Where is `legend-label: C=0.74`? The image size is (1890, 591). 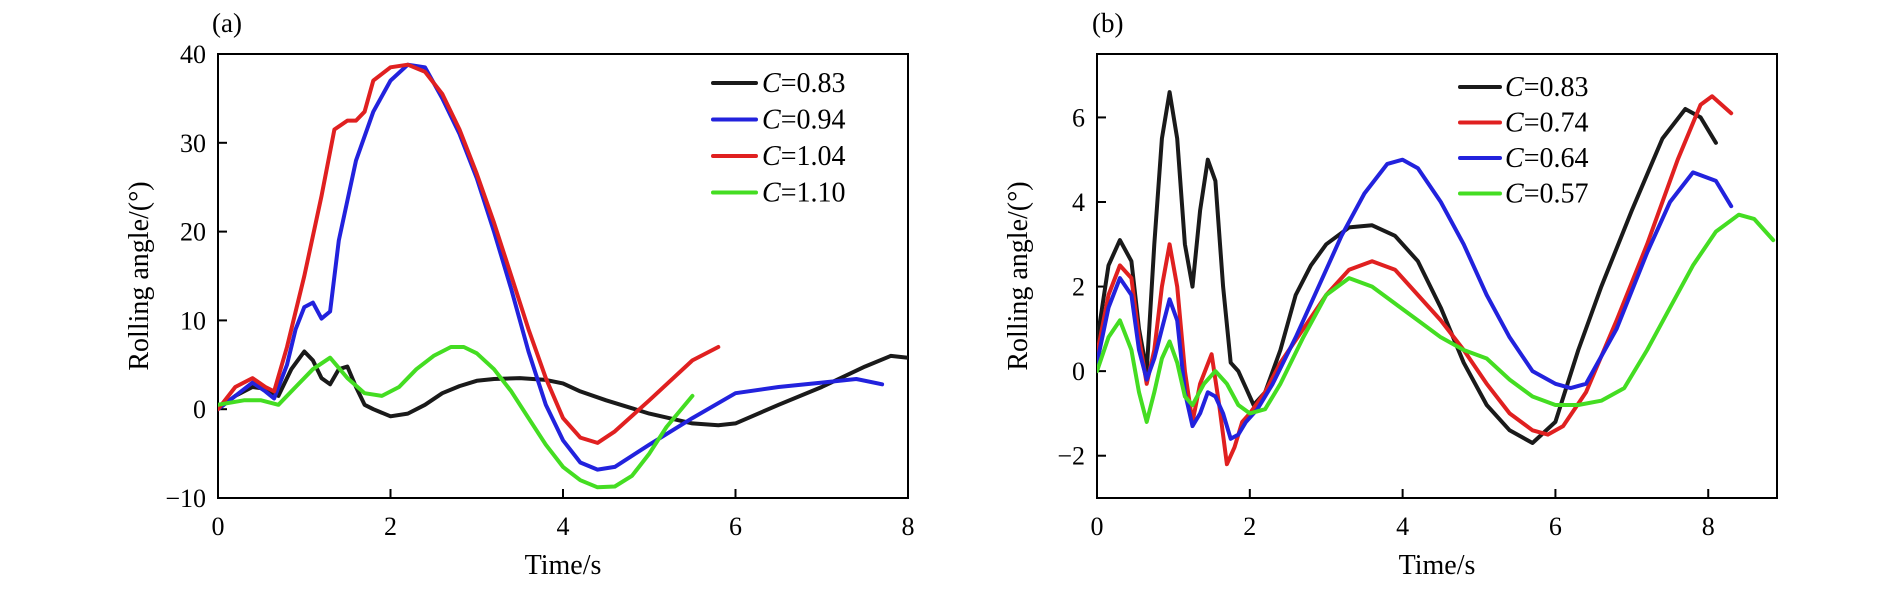 legend-label: C=0.74 is located at coordinates (1546, 123).